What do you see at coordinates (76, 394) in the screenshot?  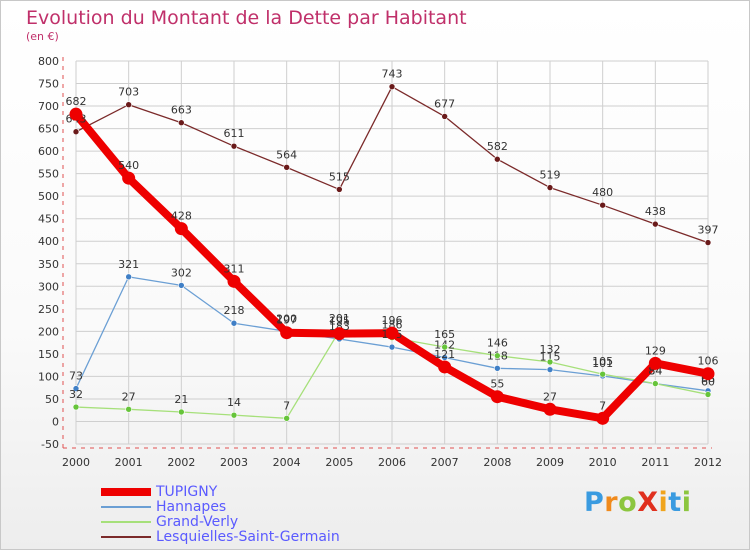 I see `data-label-grand-verly: 32` at bounding box center [76, 394].